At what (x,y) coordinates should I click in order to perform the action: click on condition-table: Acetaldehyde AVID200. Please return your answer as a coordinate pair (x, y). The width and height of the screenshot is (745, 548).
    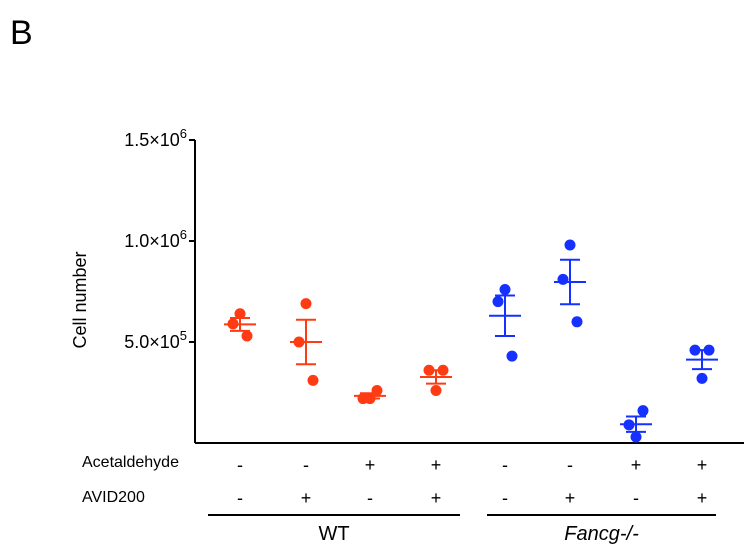
    Looking at the image, I should click on (130, 480).